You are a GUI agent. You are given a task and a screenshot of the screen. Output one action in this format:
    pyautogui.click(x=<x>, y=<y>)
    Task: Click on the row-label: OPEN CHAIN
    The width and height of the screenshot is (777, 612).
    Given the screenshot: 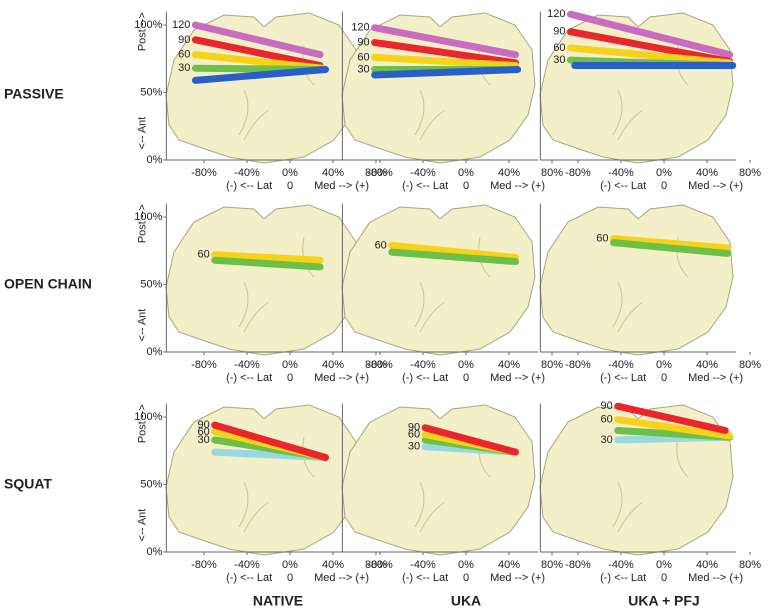 What is the action you would take?
    pyautogui.click(x=48, y=284)
    